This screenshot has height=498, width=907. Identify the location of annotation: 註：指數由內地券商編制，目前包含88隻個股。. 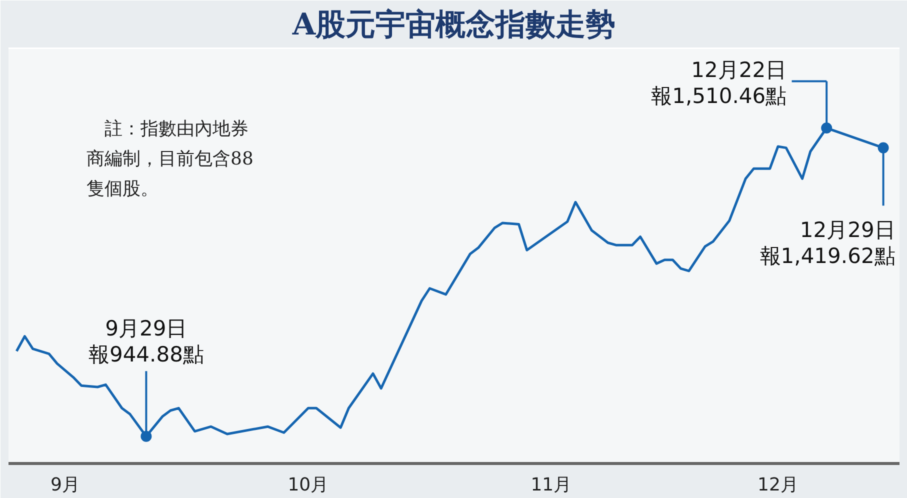
(170, 159).